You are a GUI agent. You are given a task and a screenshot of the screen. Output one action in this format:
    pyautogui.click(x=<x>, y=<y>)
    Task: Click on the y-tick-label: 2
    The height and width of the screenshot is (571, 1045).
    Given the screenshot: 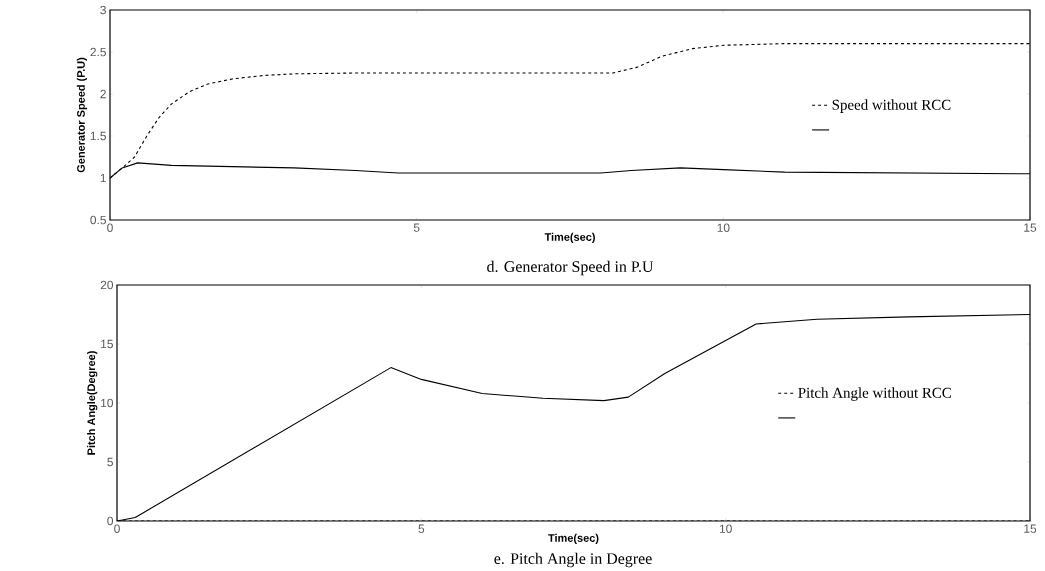 What is the action you would take?
    pyautogui.click(x=103, y=94)
    